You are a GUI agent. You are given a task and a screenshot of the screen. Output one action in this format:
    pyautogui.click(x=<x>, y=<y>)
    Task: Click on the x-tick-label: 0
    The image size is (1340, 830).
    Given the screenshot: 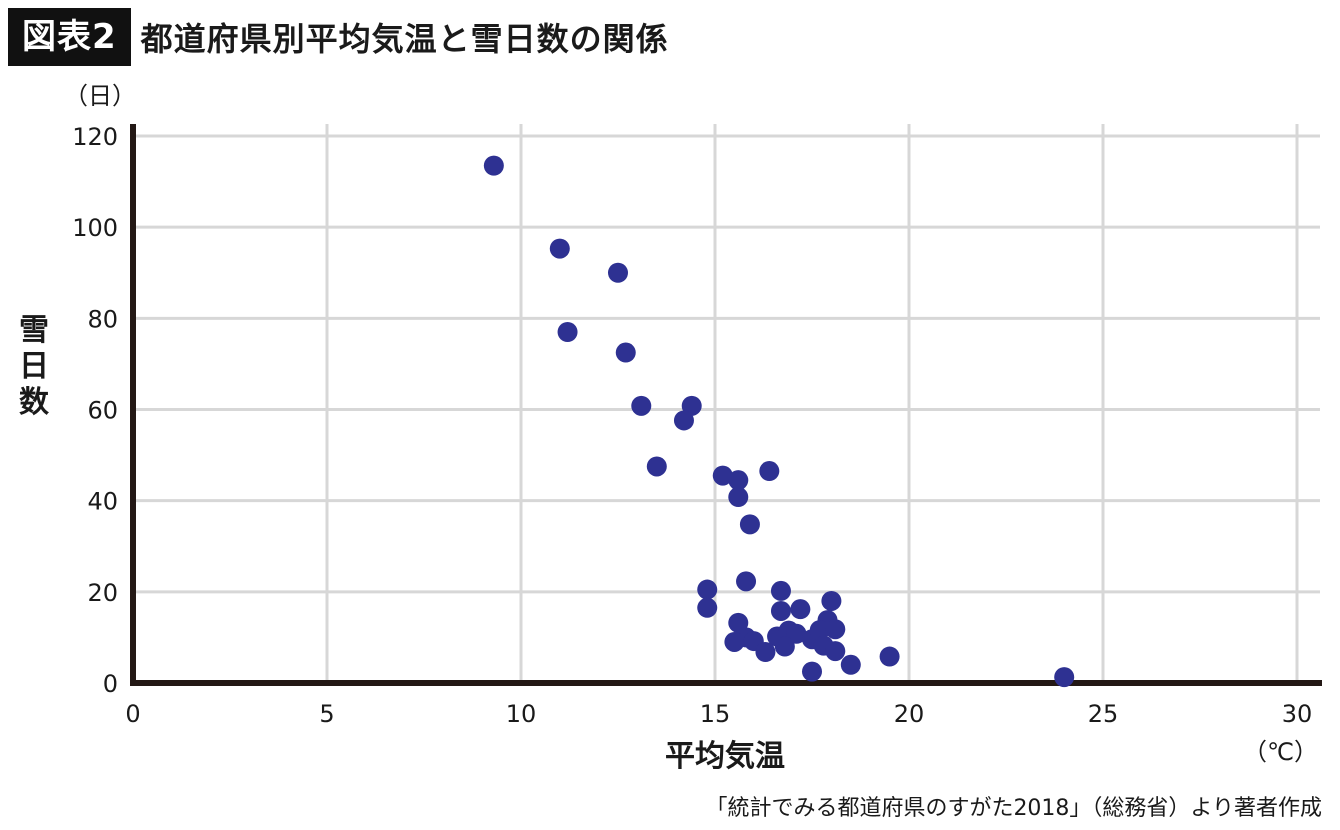 What is the action you would take?
    pyautogui.click(x=132, y=714)
    